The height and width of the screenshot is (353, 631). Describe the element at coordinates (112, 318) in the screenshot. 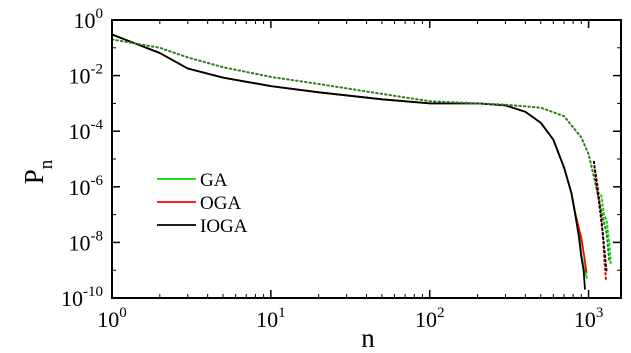

I see `x-tick-label-0: 10⁰` at that location.